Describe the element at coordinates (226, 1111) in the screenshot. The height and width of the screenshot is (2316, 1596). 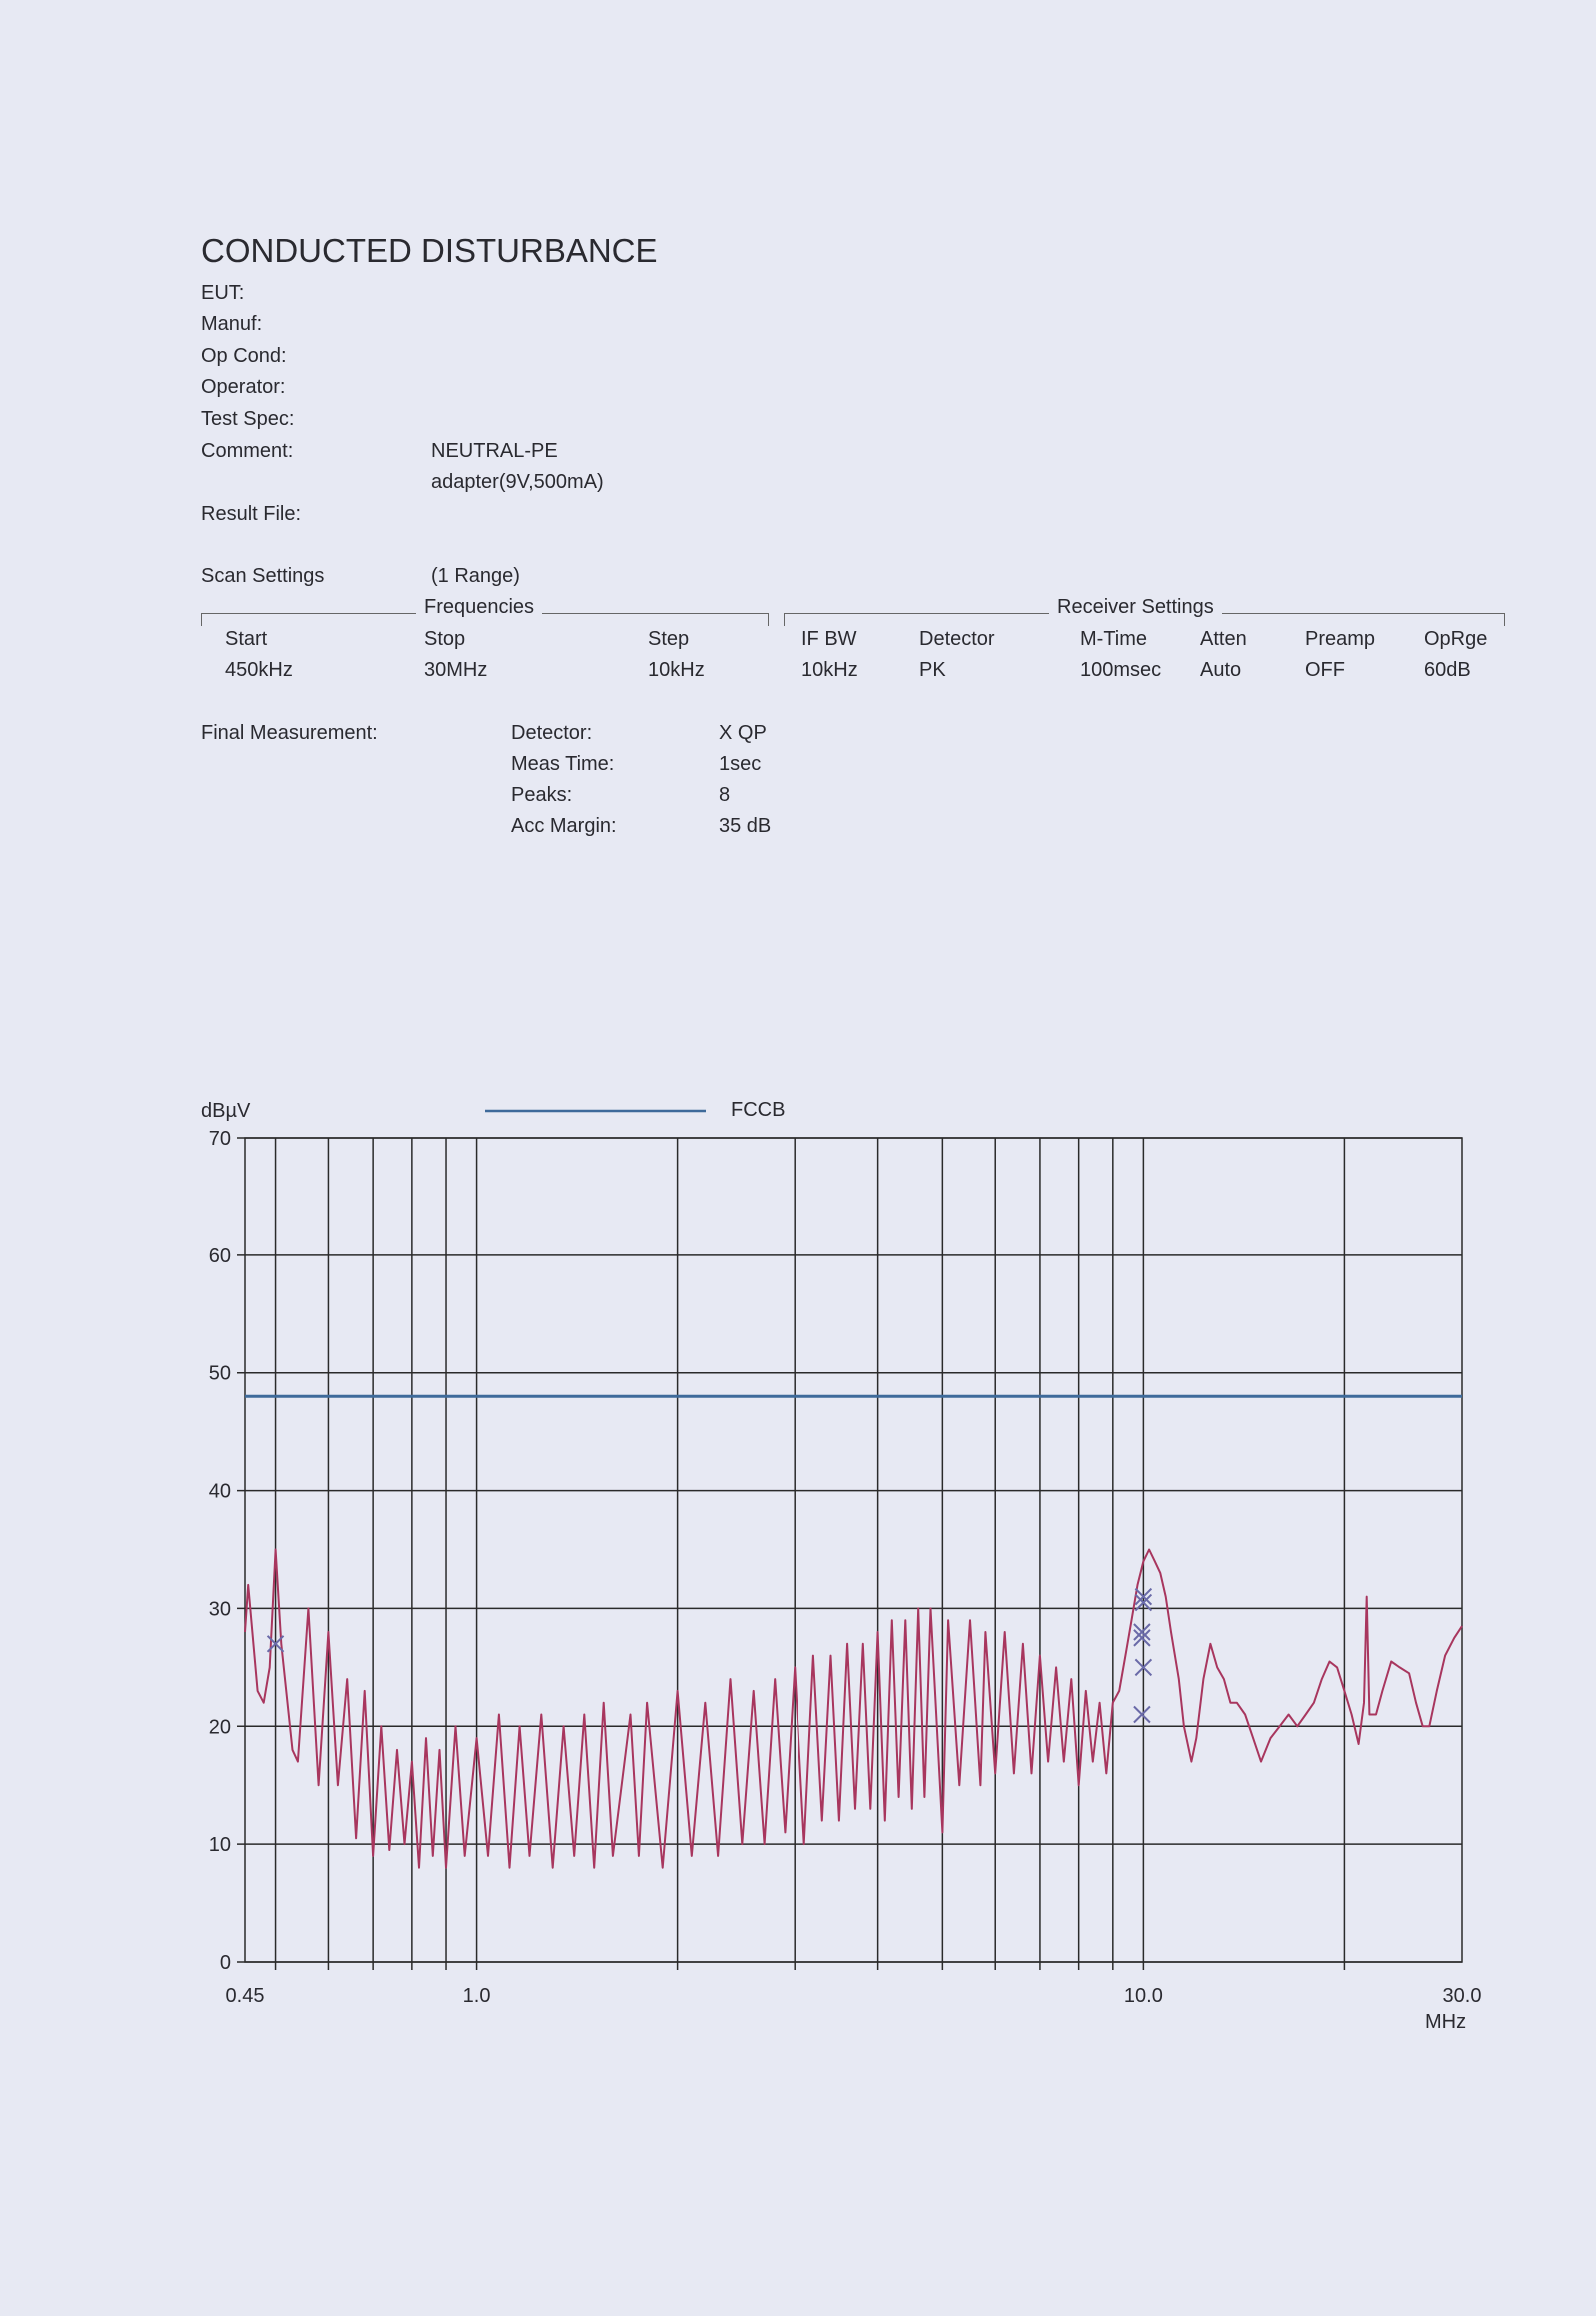
I see `y-axis-label: dBµV` at that location.